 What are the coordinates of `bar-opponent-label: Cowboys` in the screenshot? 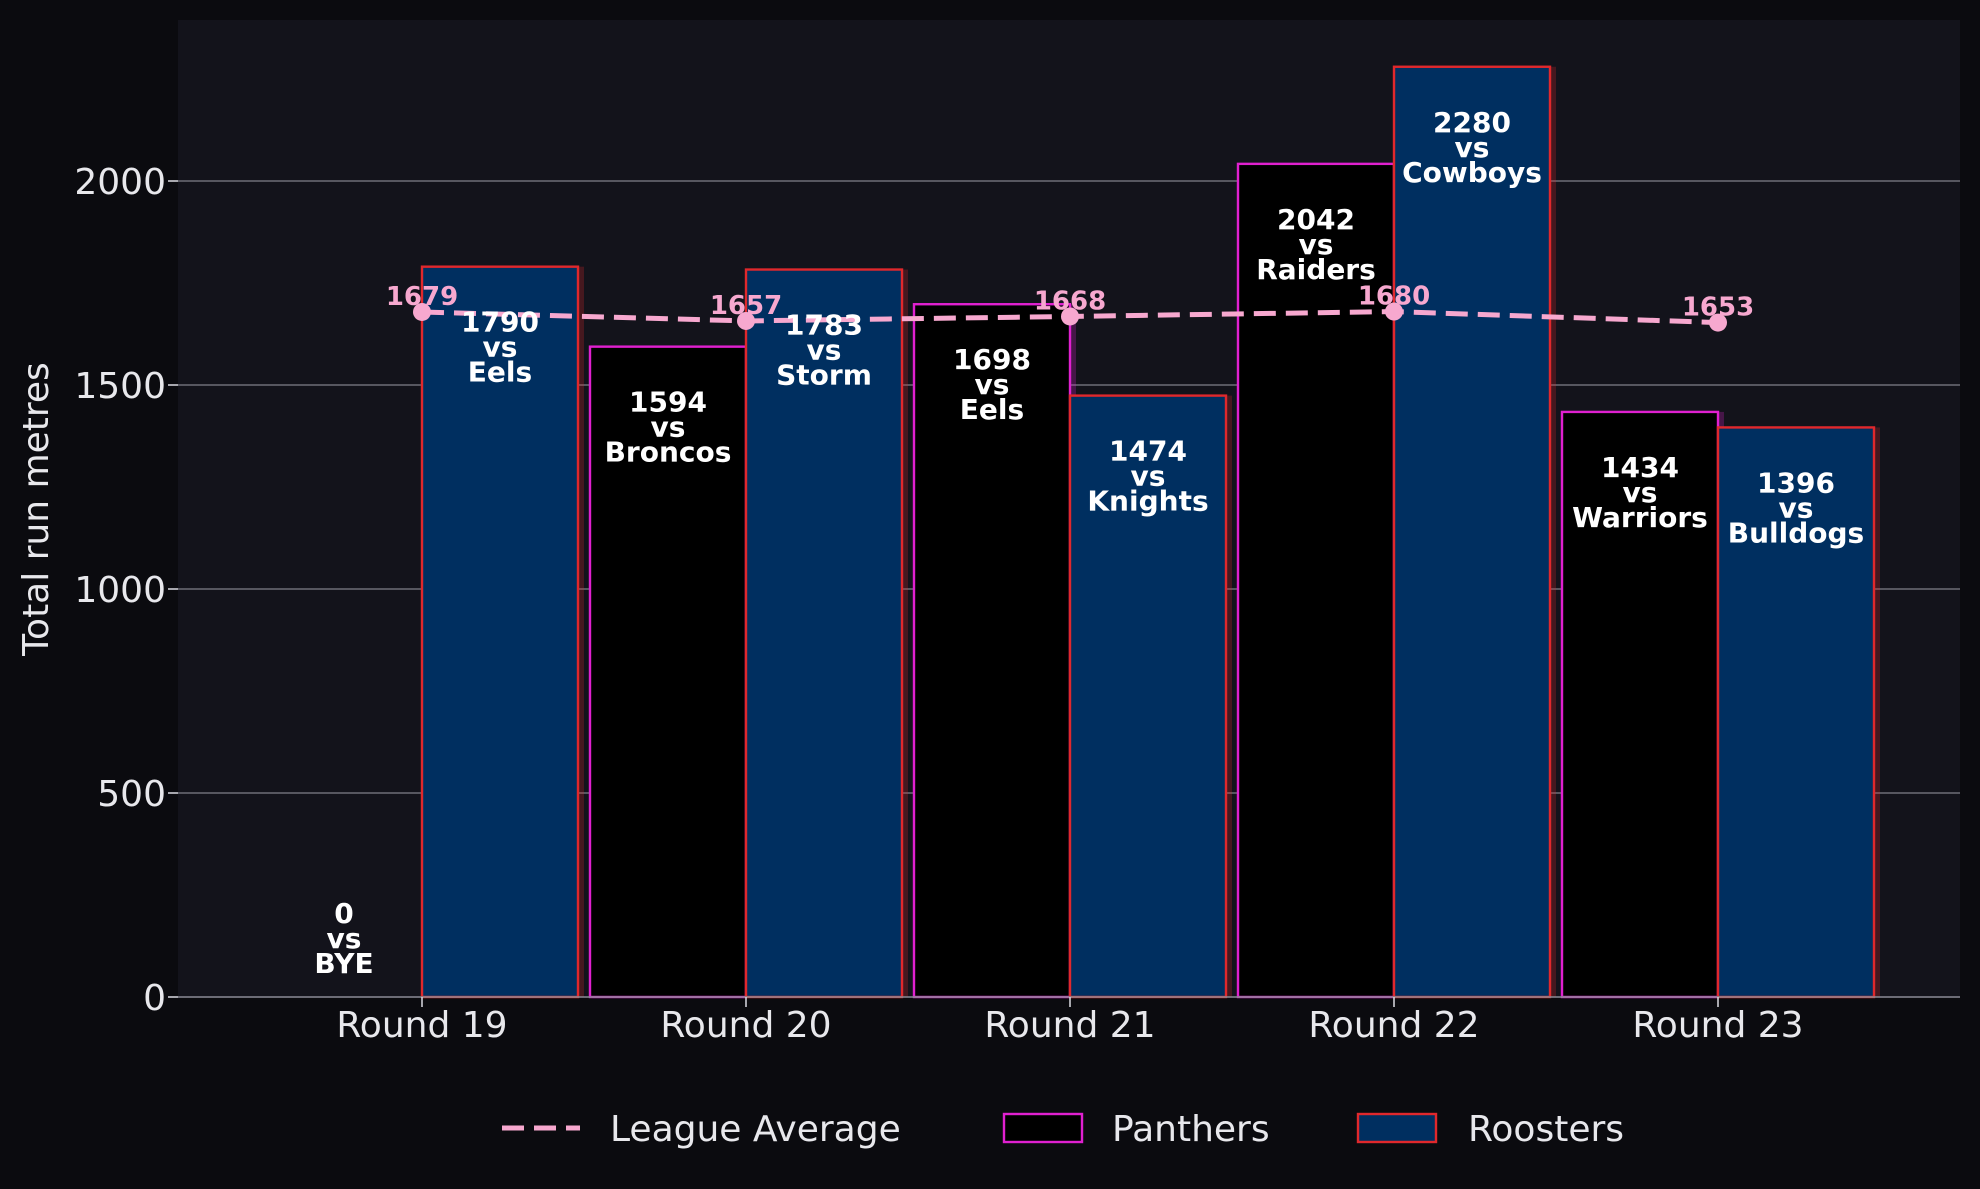 It's located at (1472, 172).